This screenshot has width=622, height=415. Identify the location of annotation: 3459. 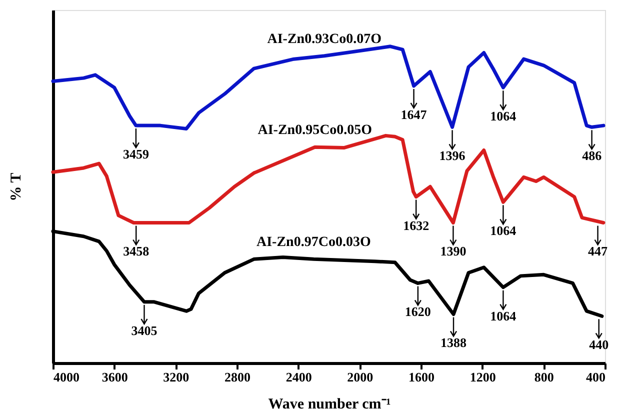
(136, 154).